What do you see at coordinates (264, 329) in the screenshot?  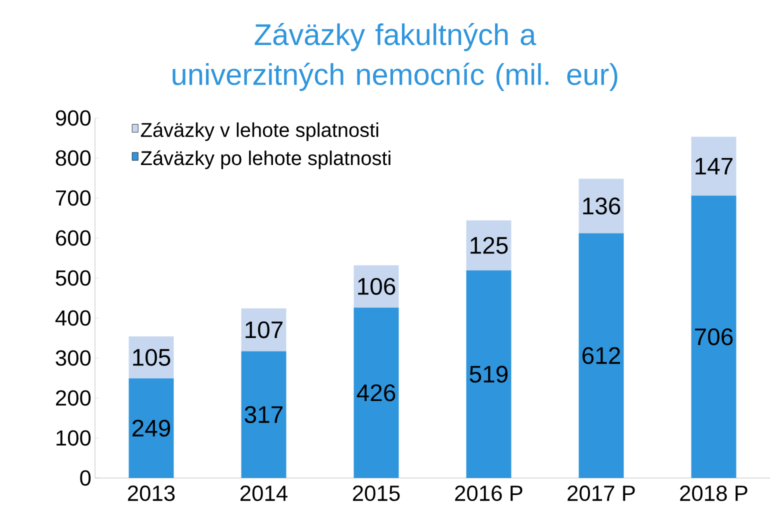 I see `data-label: 107` at bounding box center [264, 329].